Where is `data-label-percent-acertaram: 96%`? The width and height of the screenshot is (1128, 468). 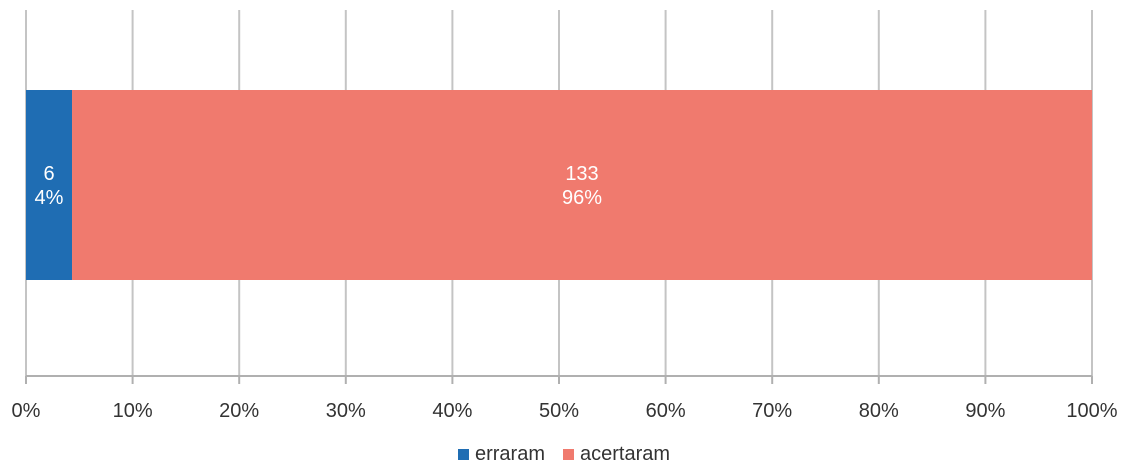 data-label-percent-acertaram: 96% is located at coordinates (582, 198).